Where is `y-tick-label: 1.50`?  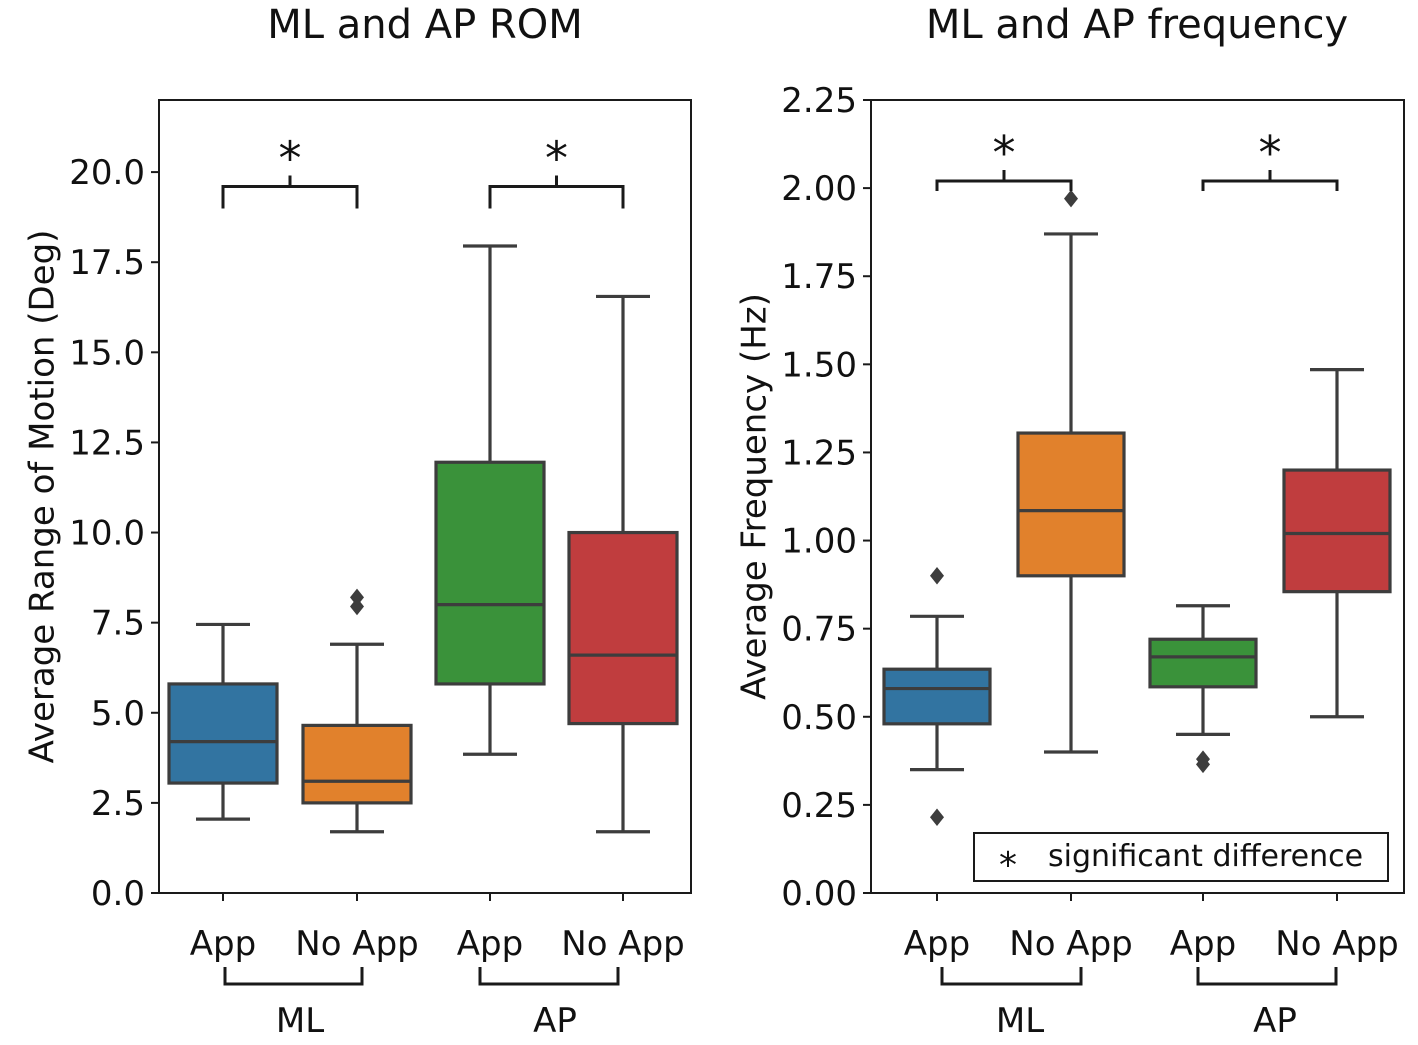 y-tick-label: 1.50 is located at coordinates (819, 365).